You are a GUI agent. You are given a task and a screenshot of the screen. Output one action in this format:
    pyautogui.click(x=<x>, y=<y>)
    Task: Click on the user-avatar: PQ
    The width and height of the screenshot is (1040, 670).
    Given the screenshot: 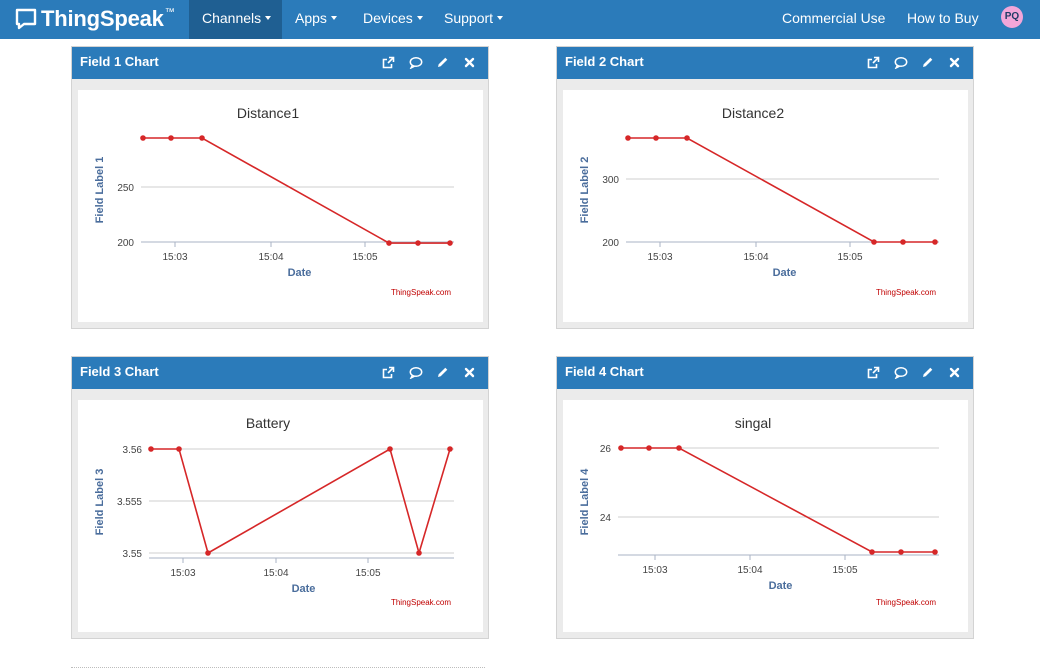 What is the action you would take?
    pyautogui.click(x=1012, y=17)
    